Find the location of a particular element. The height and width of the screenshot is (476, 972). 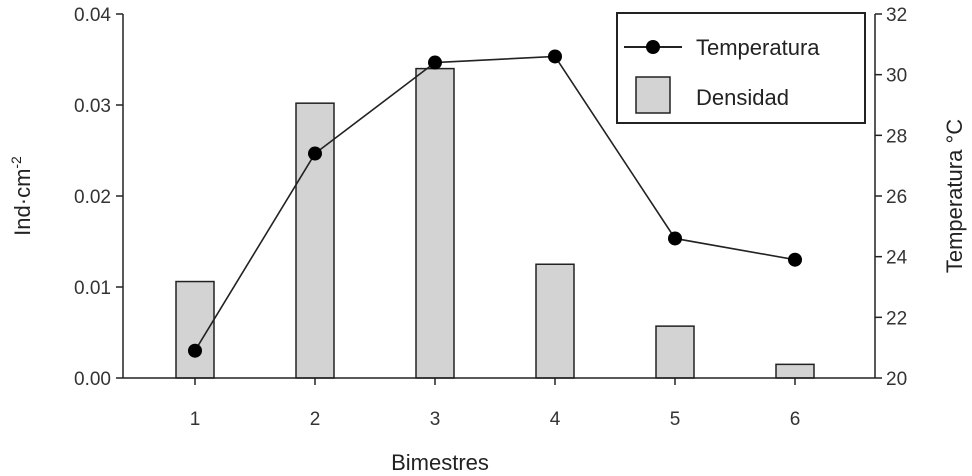

x-tick-label: 6 is located at coordinates (795, 419).